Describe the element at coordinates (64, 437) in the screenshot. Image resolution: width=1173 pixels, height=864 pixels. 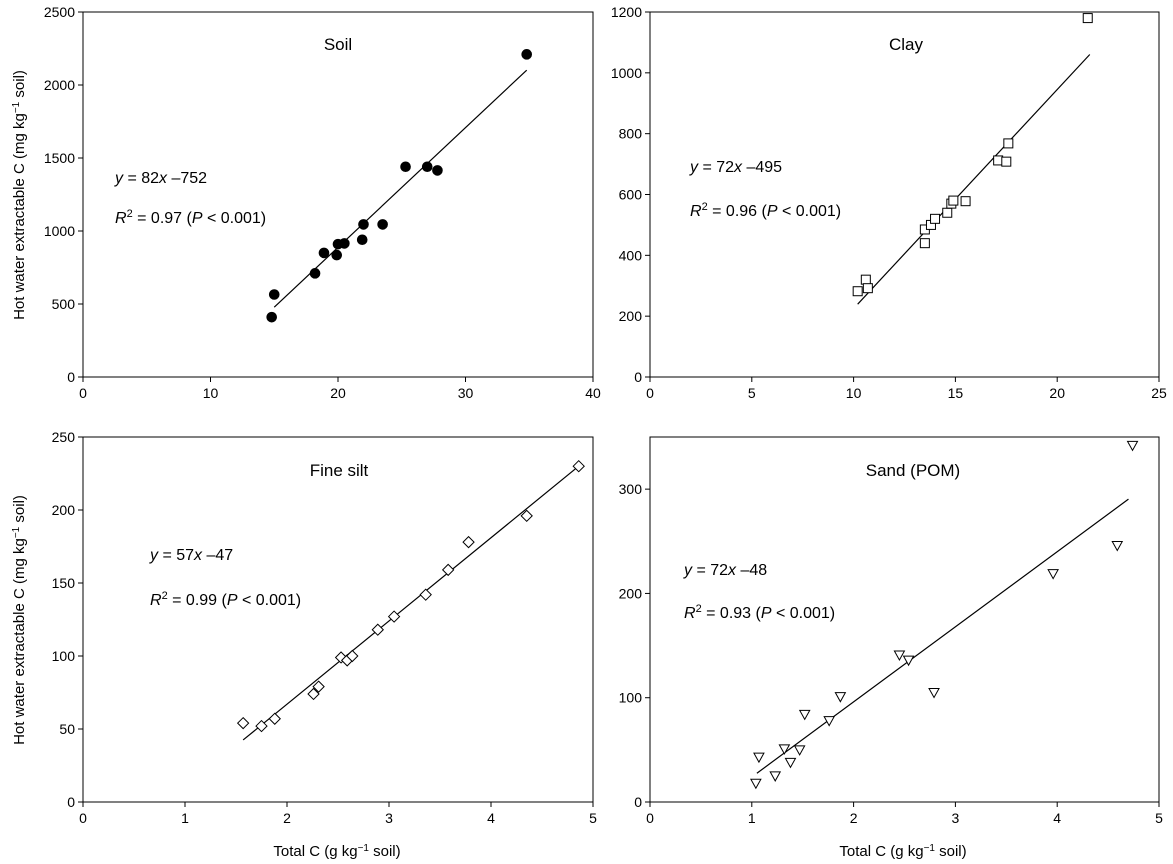
I see `y-tick-label: 250` at that location.